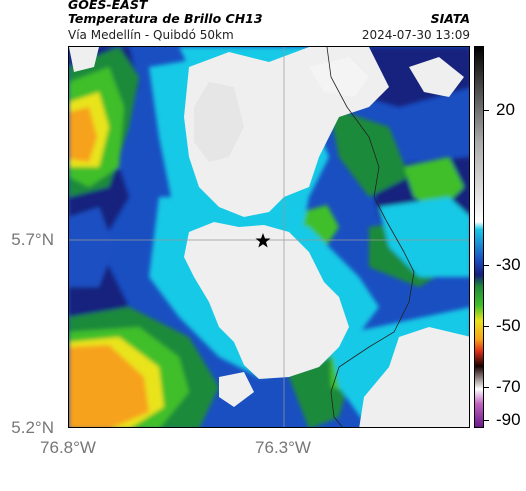 The width and height of the screenshot is (526, 491). What do you see at coordinates (479, 237) in the screenshot?
I see `colorbar` at bounding box center [479, 237].